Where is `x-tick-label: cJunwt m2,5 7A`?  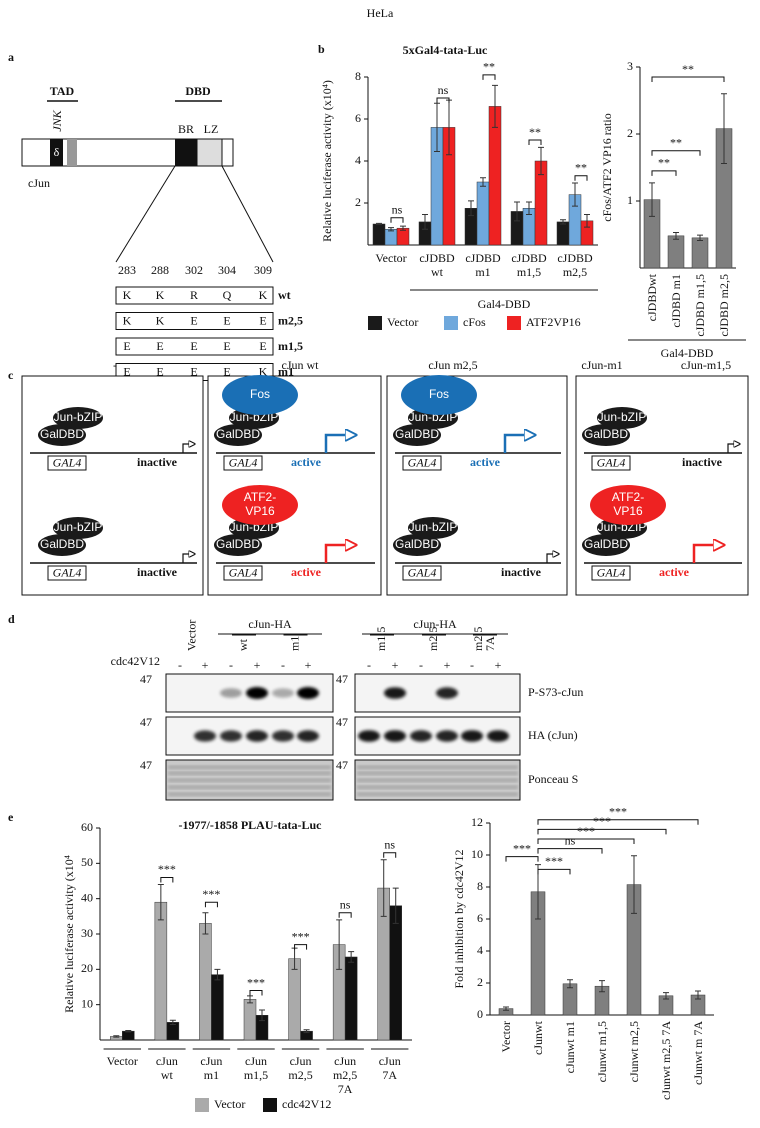 x-tick-label: cJunwt m2,5 7A is located at coordinates (666, 1060).